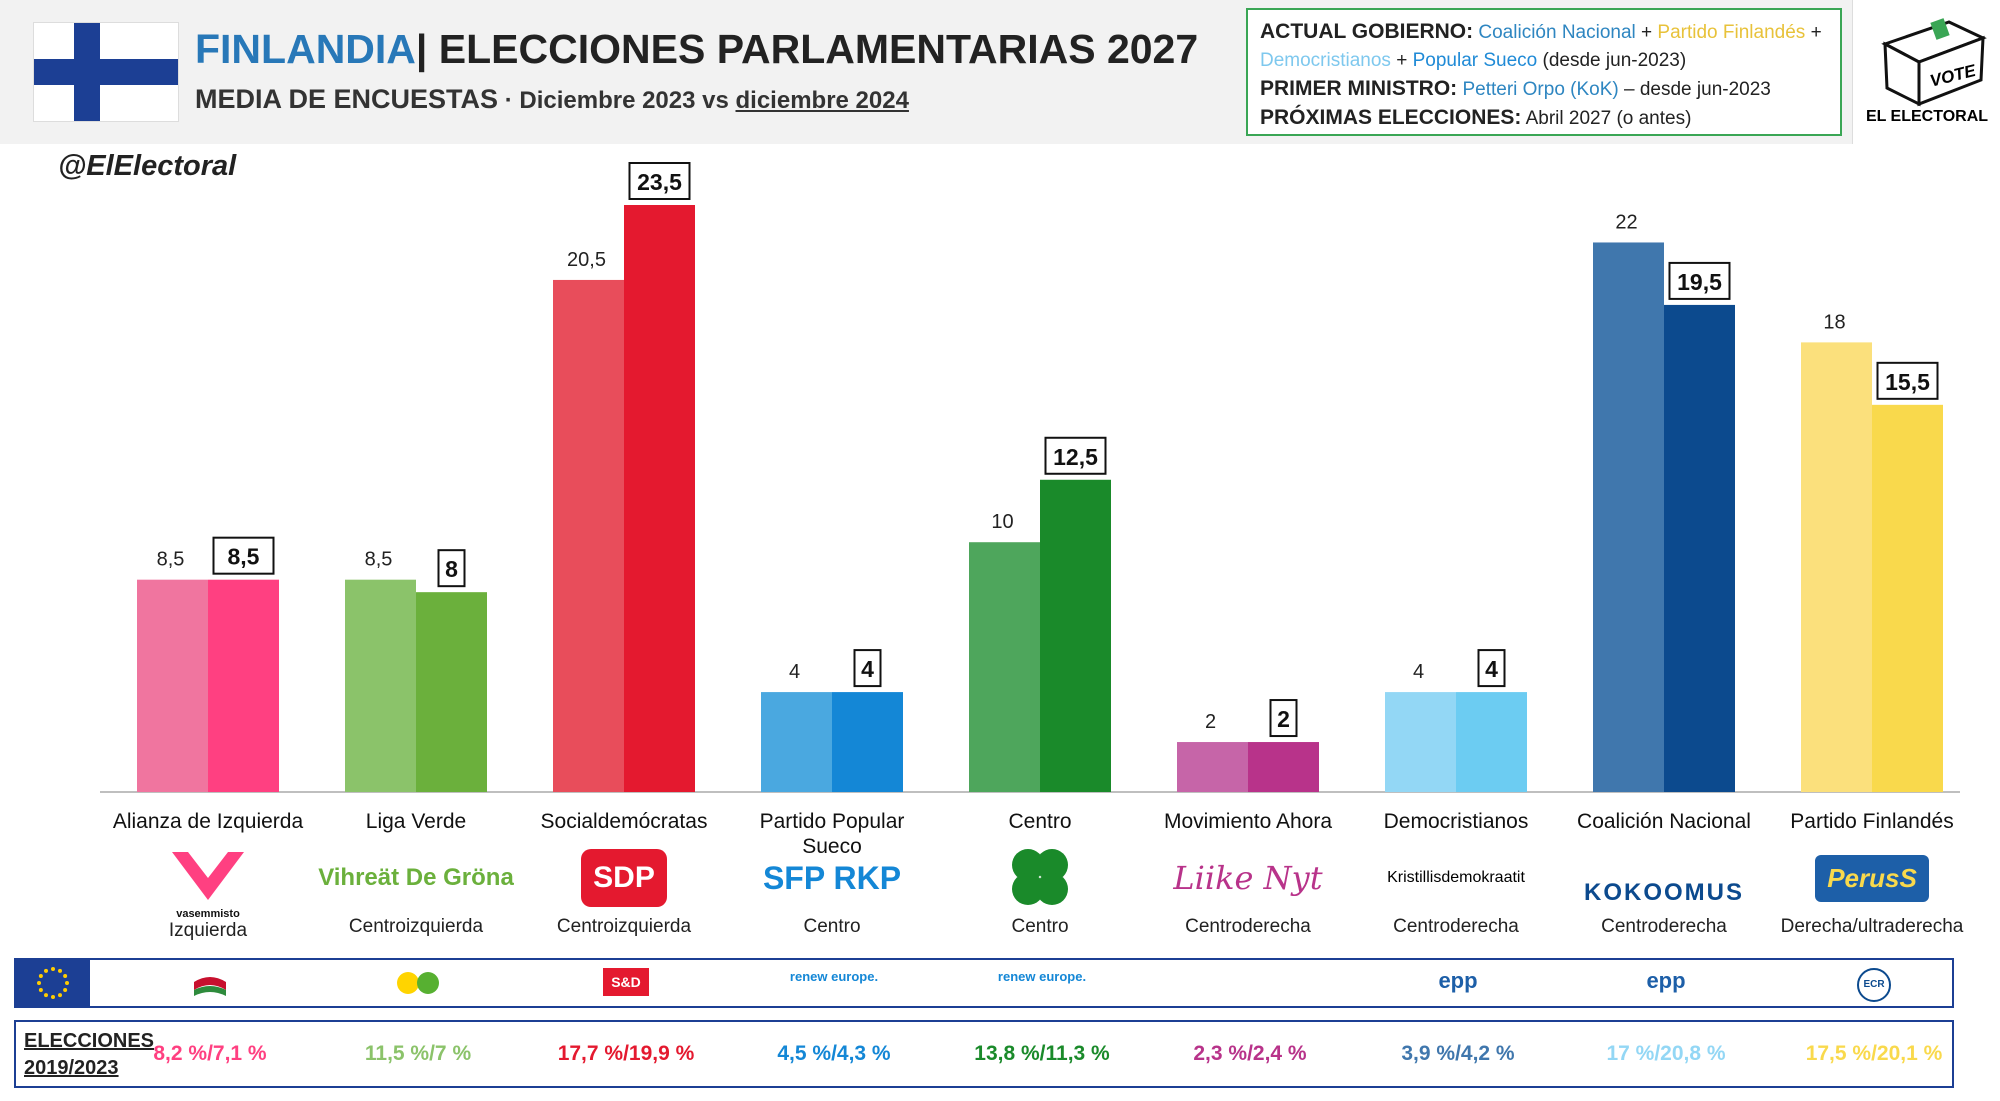 The height and width of the screenshot is (1101, 2000). What do you see at coordinates (71, 1068) in the screenshot?
I see `results-label-line2: 2019/2023` at bounding box center [71, 1068].